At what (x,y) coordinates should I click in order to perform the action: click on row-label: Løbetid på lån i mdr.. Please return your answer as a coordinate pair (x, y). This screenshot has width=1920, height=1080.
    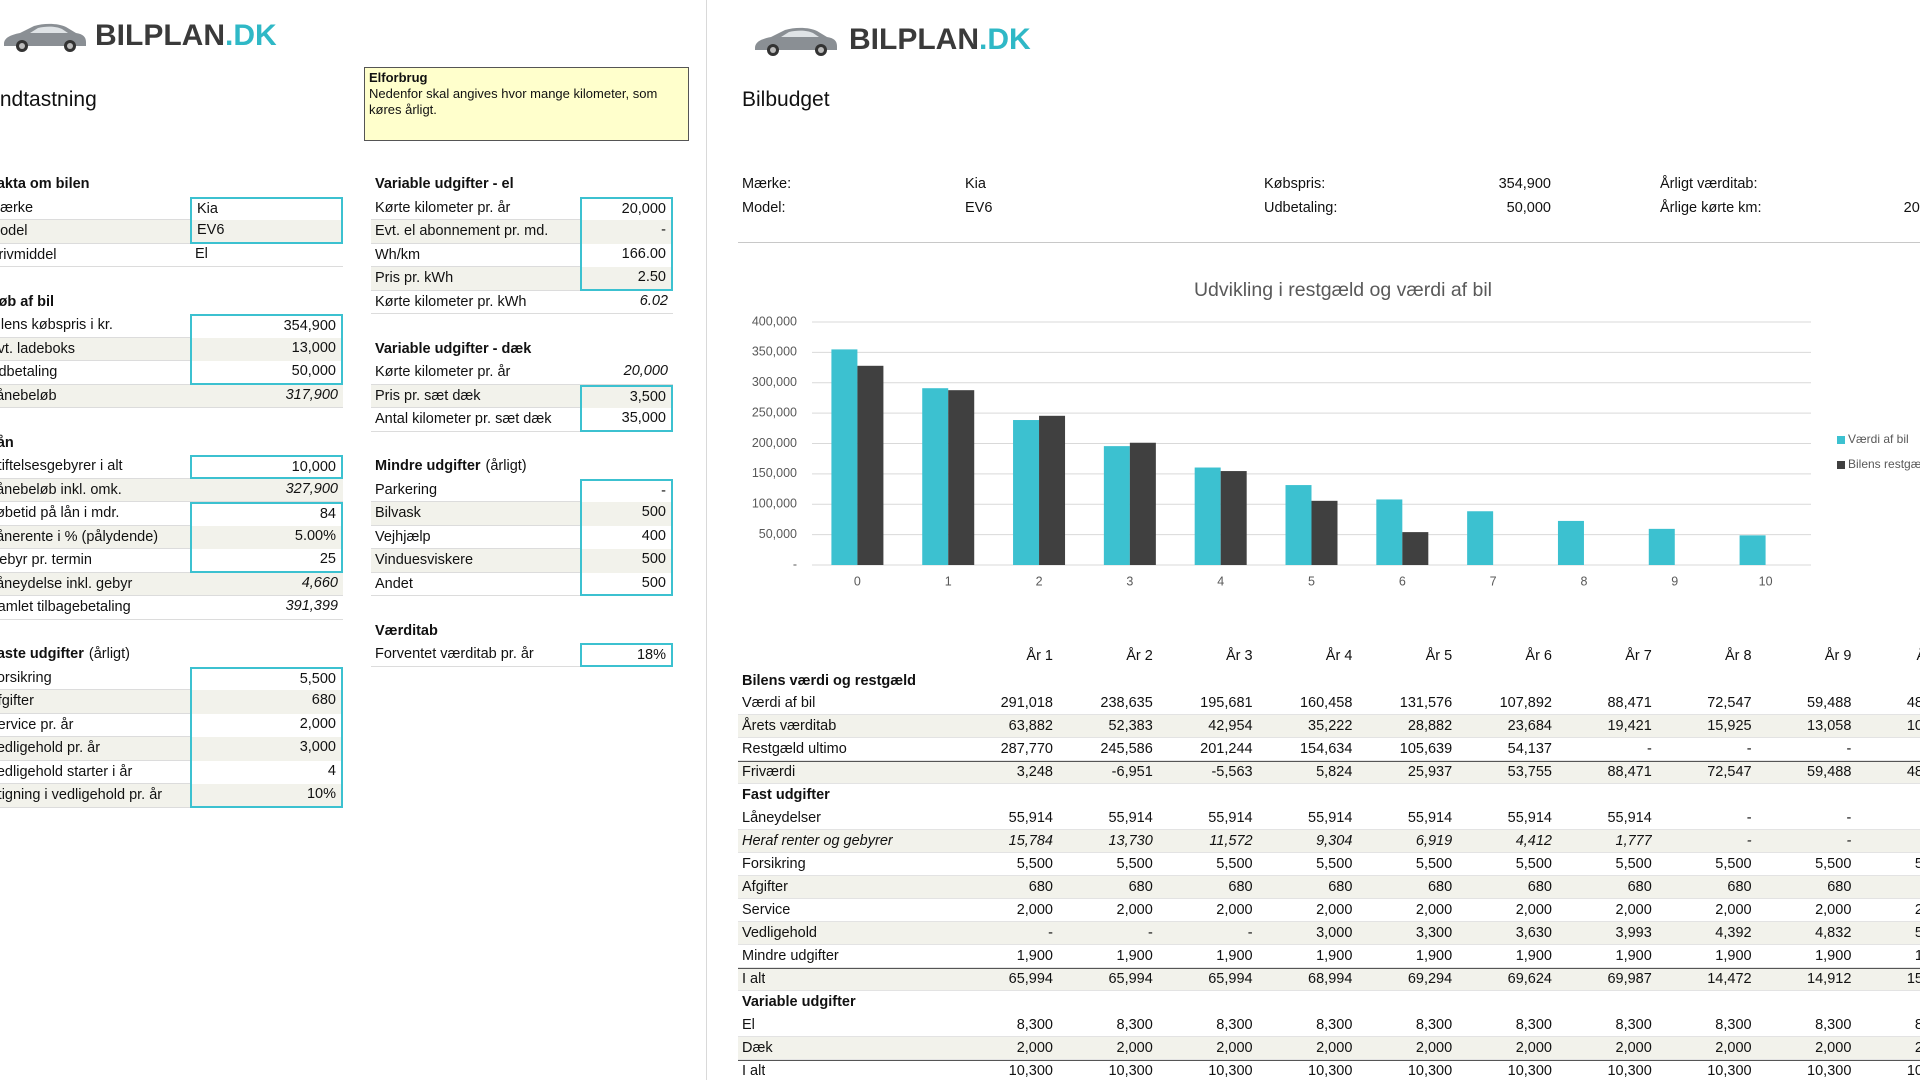
    Looking at the image, I should click on (95, 514).